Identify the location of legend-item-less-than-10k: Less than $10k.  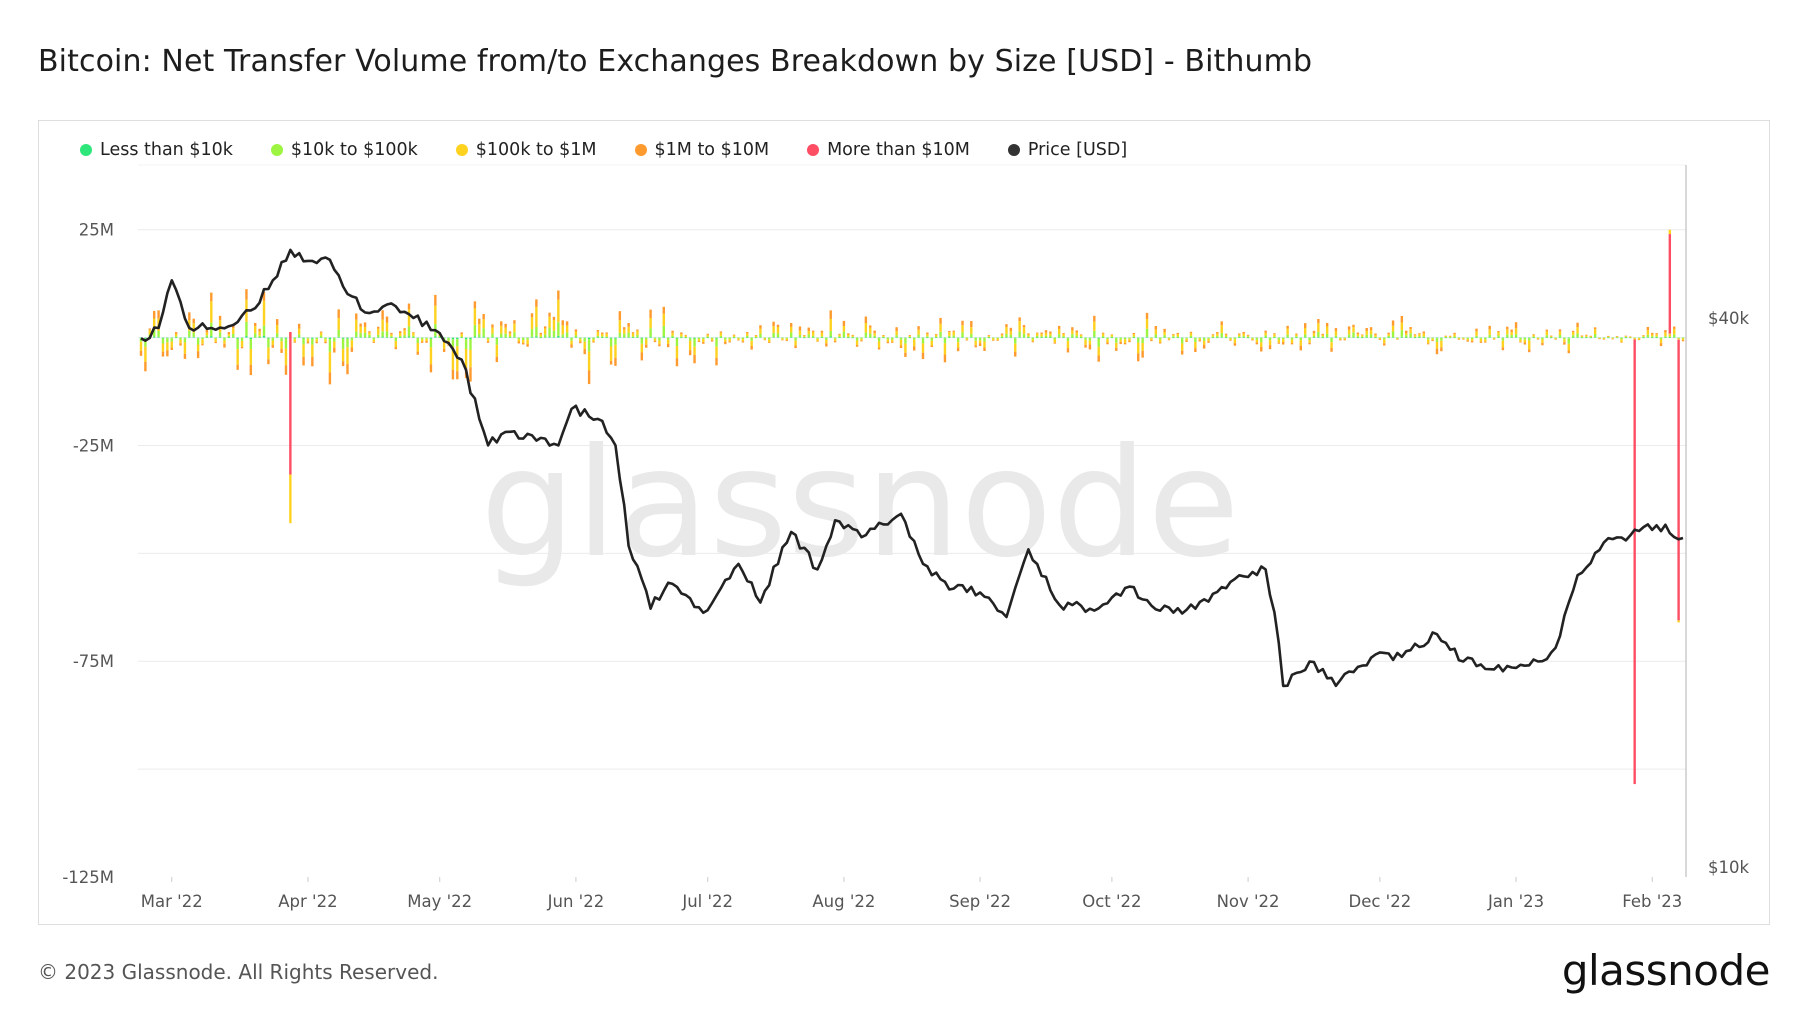
(156, 150).